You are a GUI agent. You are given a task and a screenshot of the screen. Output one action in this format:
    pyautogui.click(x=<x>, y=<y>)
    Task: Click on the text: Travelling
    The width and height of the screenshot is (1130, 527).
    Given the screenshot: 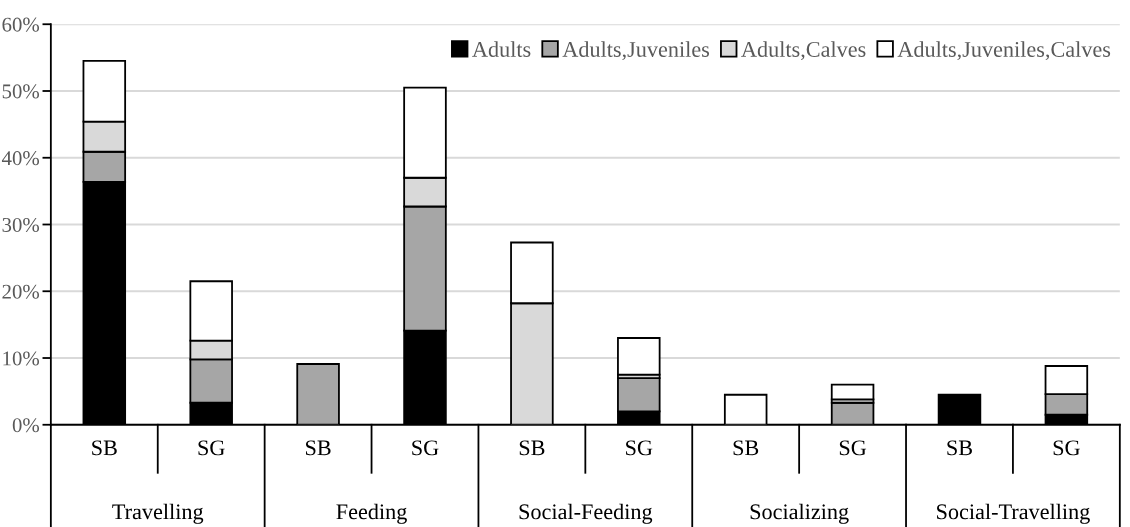 What is the action you would take?
    pyautogui.click(x=158, y=513)
    